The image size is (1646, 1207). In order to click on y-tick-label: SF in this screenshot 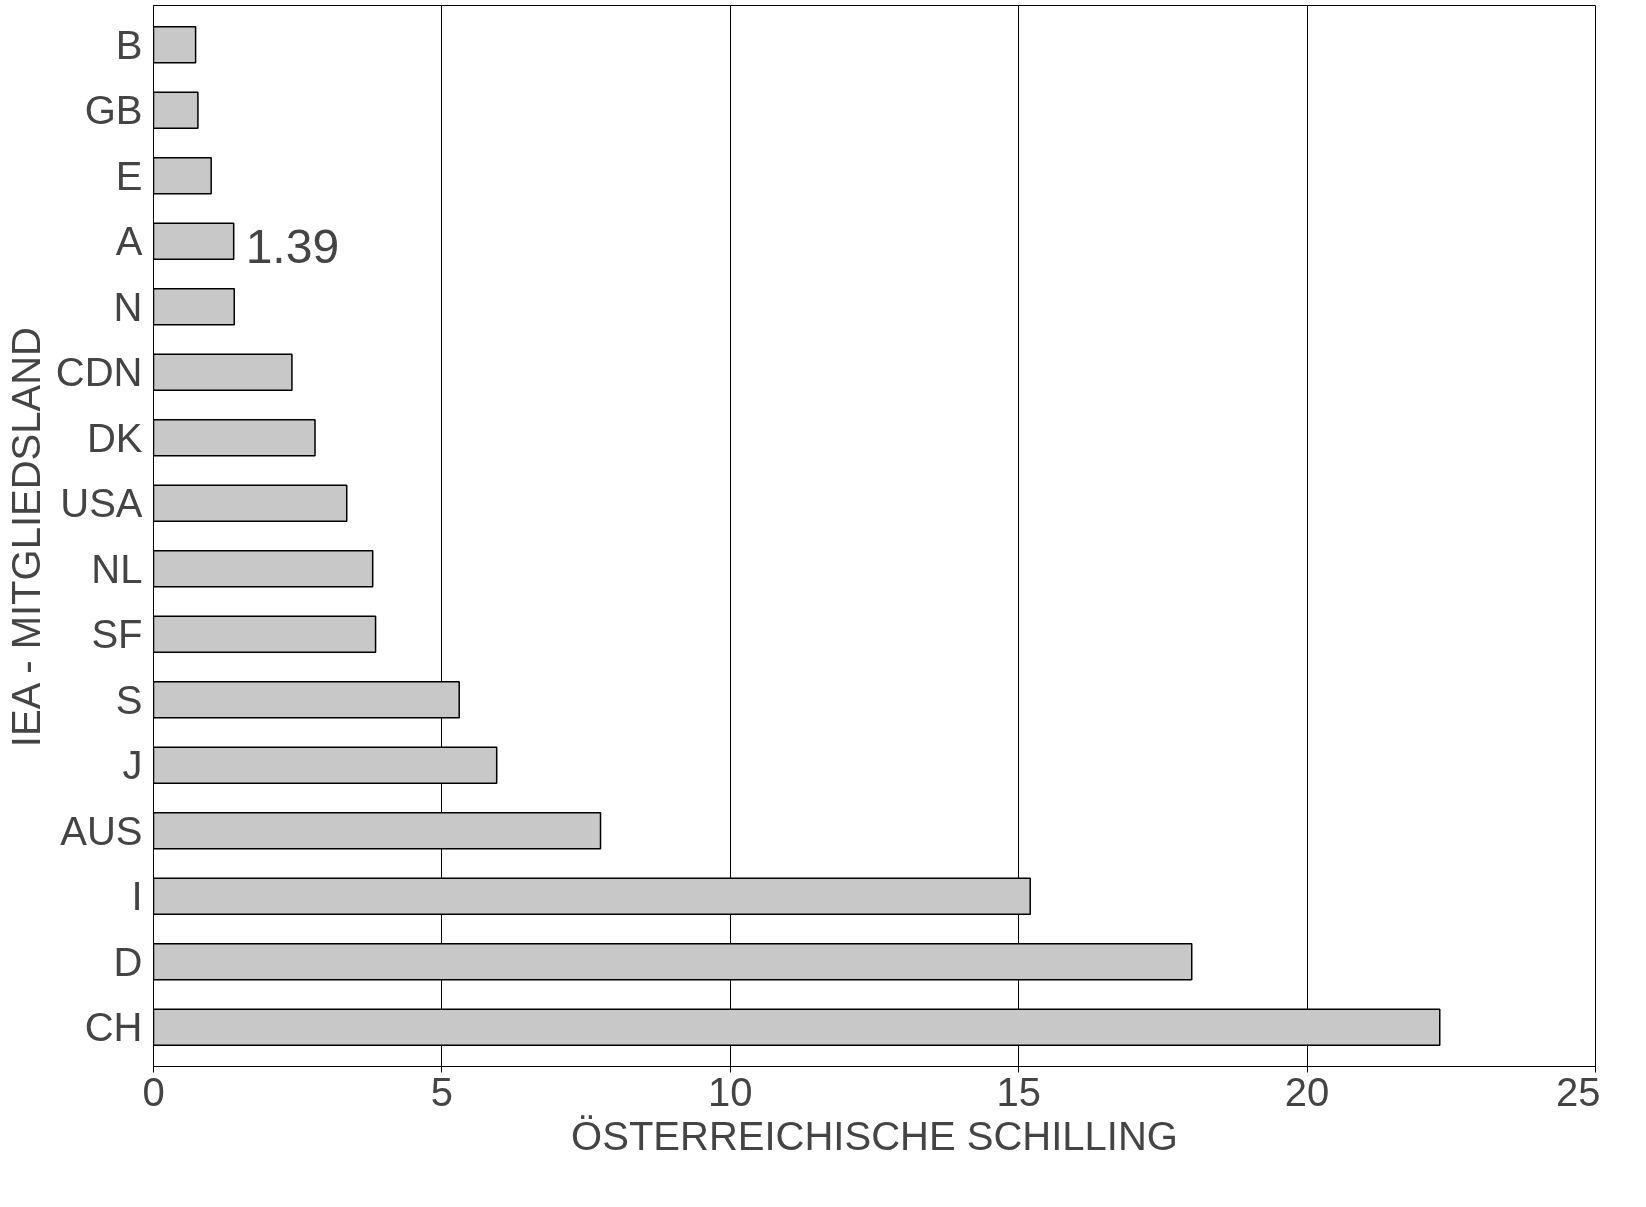, I will do `click(117, 634)`.